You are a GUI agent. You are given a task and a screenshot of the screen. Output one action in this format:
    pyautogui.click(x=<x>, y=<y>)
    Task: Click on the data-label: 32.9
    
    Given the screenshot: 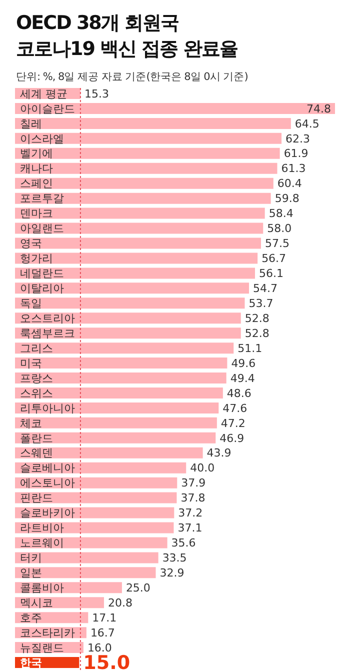 What is the action you would take?
    pyautogui.click(x=172, y=573)
    